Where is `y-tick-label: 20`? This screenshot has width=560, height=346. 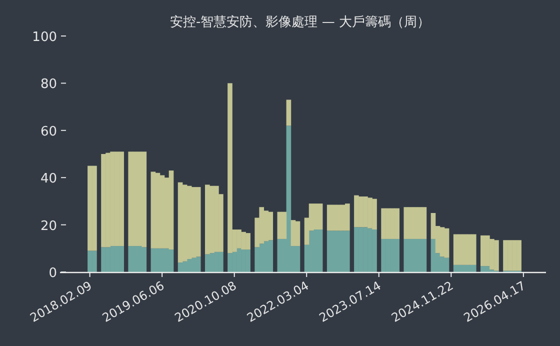
y-tick-label: 20 is located at coordinates (48, 226).